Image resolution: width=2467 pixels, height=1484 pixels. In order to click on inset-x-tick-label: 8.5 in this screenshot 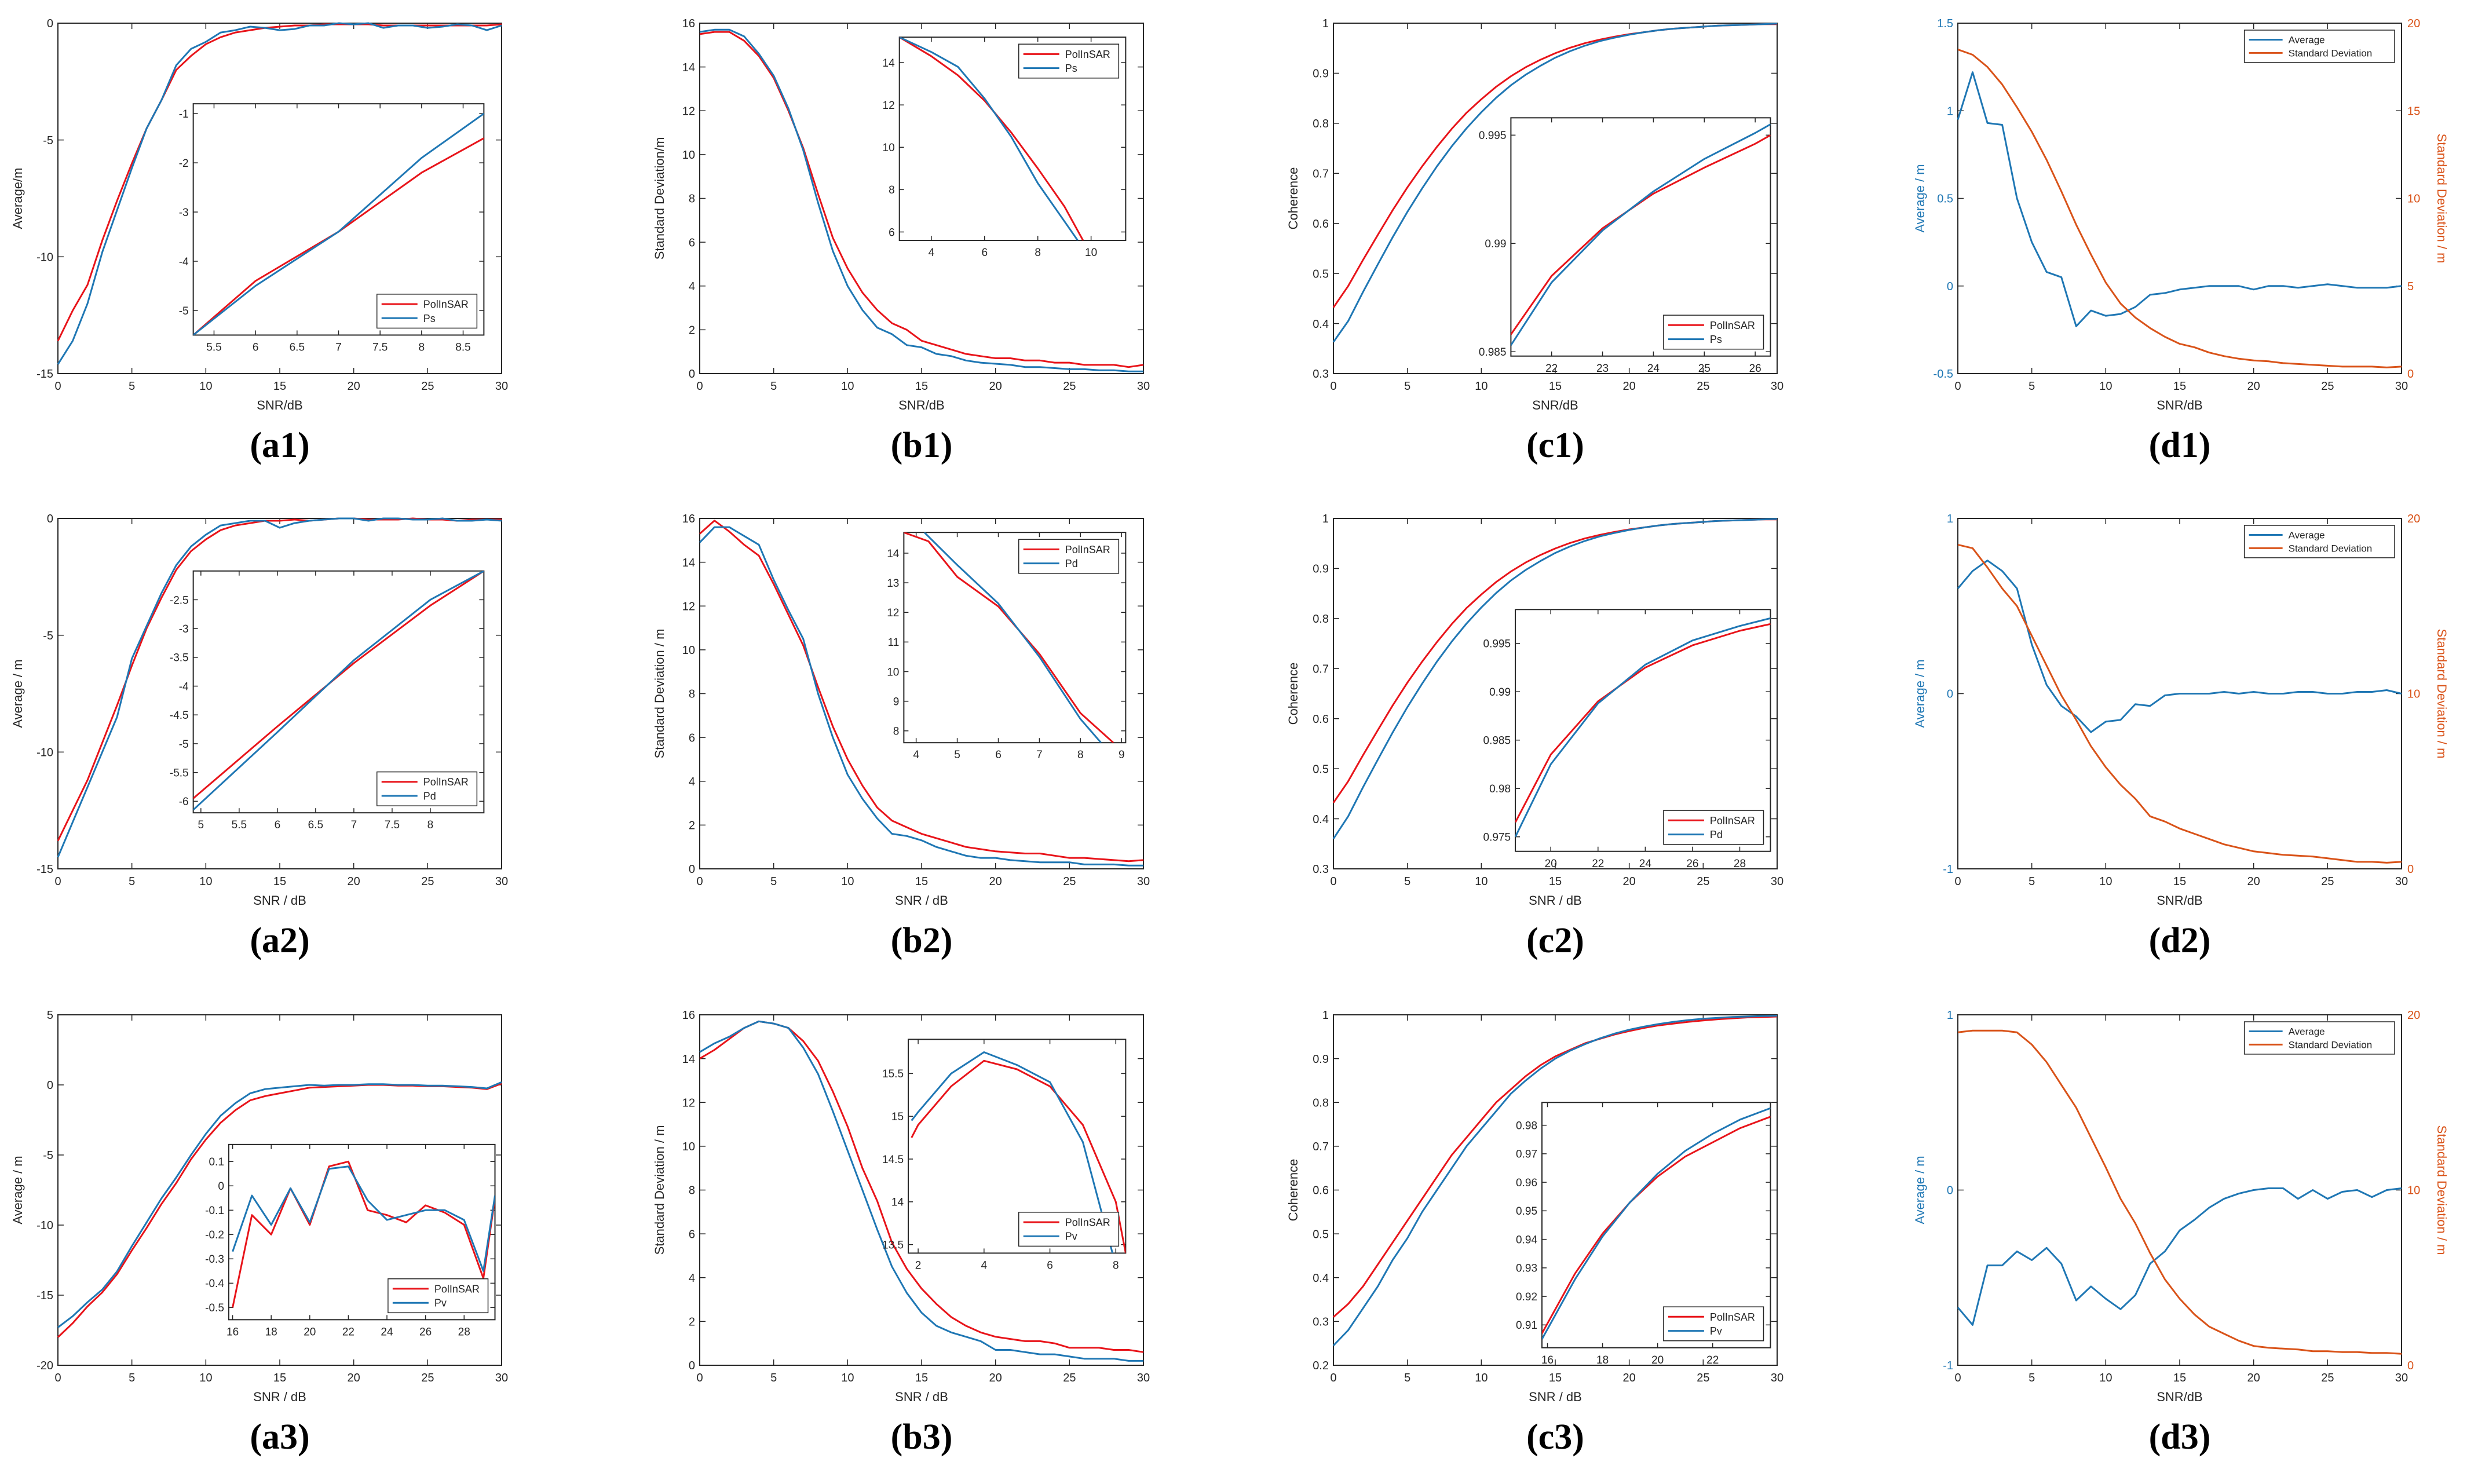, I will do `click(462, 347)`.